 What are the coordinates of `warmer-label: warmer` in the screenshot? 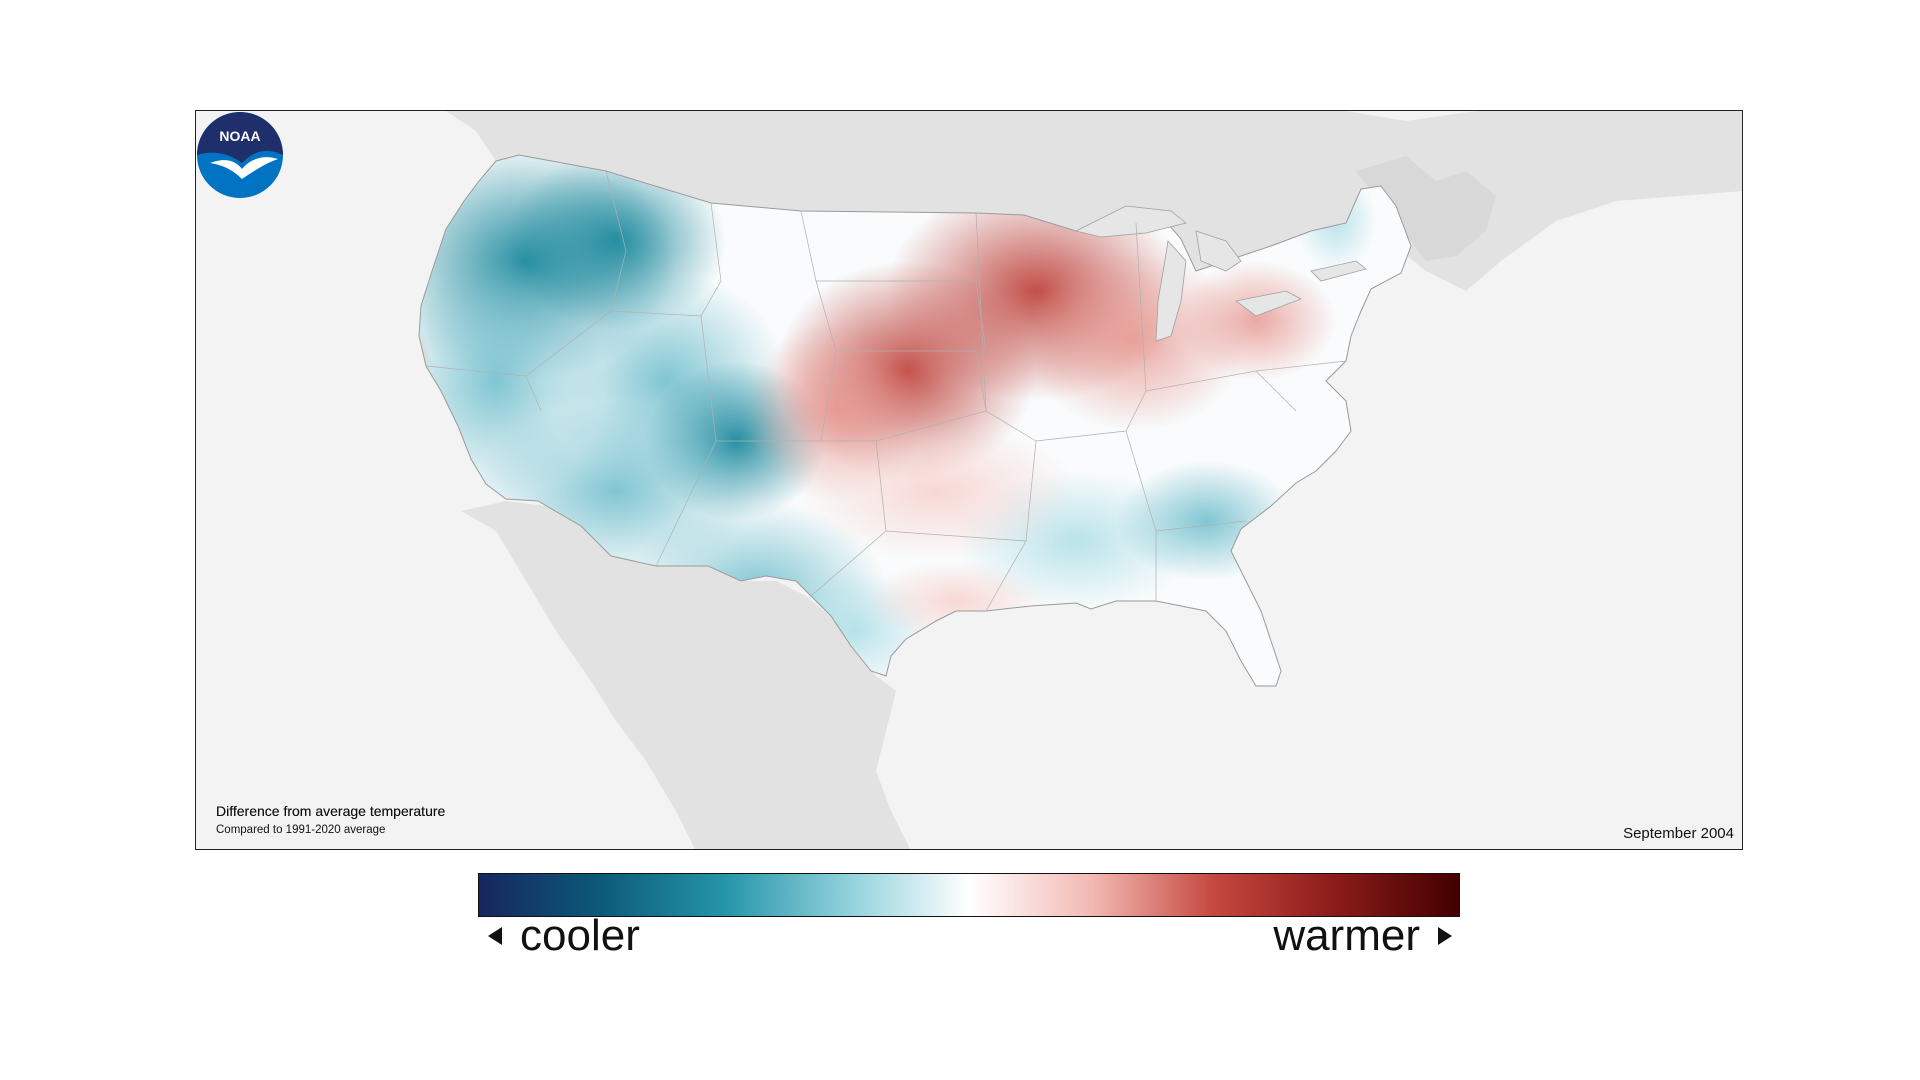 It's located at (1362, 936).